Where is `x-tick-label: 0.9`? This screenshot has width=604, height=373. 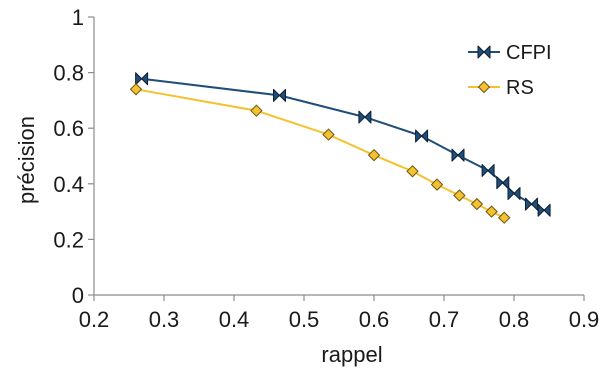 x-tick-label: 0.9 is located at coordinates (584, 319).